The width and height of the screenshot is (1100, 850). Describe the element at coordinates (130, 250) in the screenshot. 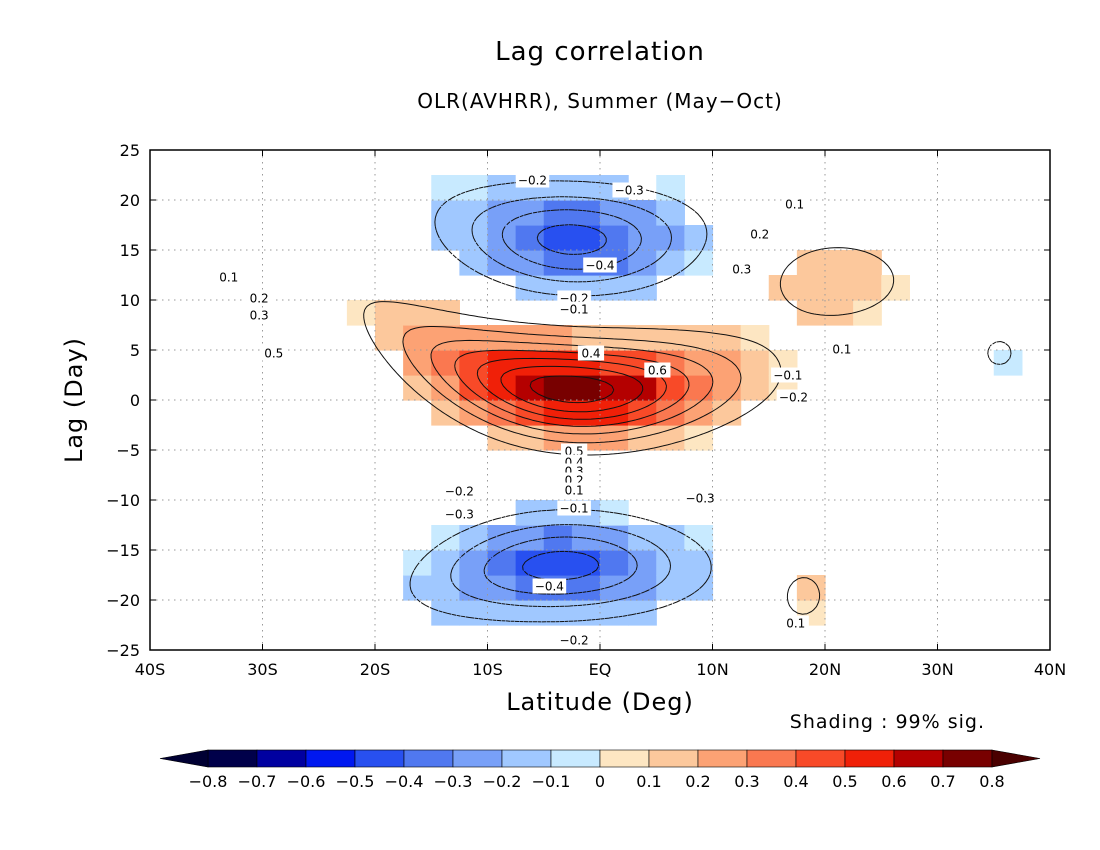

I see `y-tick-label: 15` at that location.